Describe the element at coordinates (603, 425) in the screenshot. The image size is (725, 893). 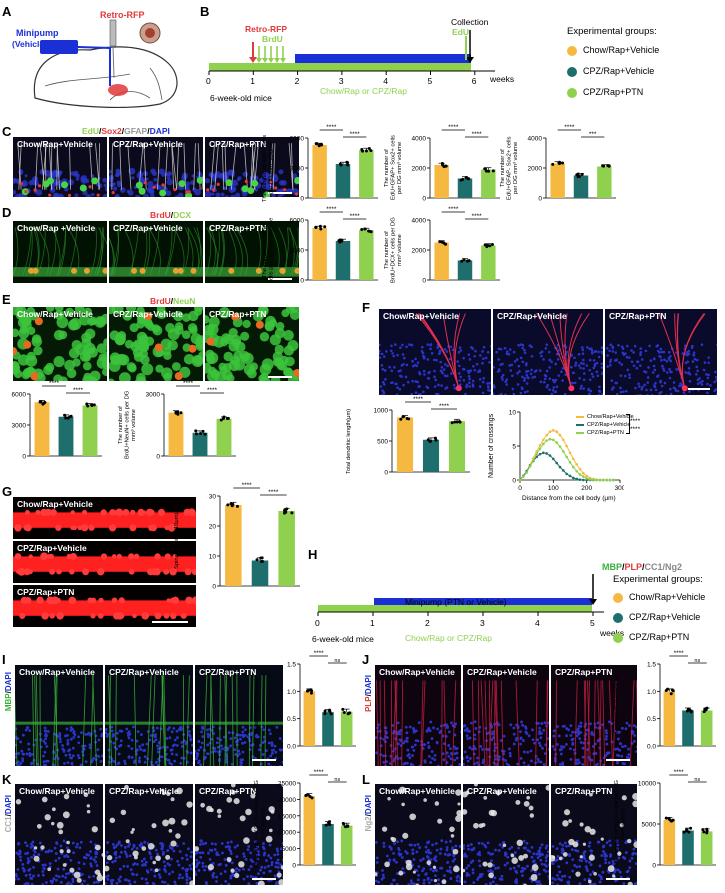
I see `legend-entry-f2: CPZ/Rap+Vehicle` at that location.